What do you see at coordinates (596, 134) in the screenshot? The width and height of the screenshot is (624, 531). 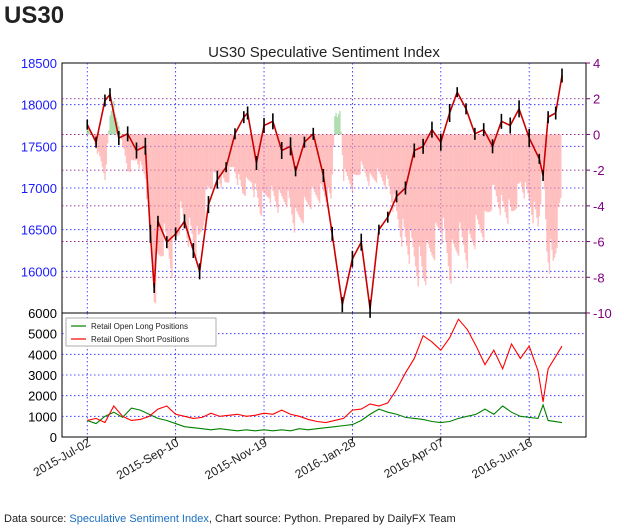 I see `ssi-axis-label: 0` at bounding box center [596, 134].